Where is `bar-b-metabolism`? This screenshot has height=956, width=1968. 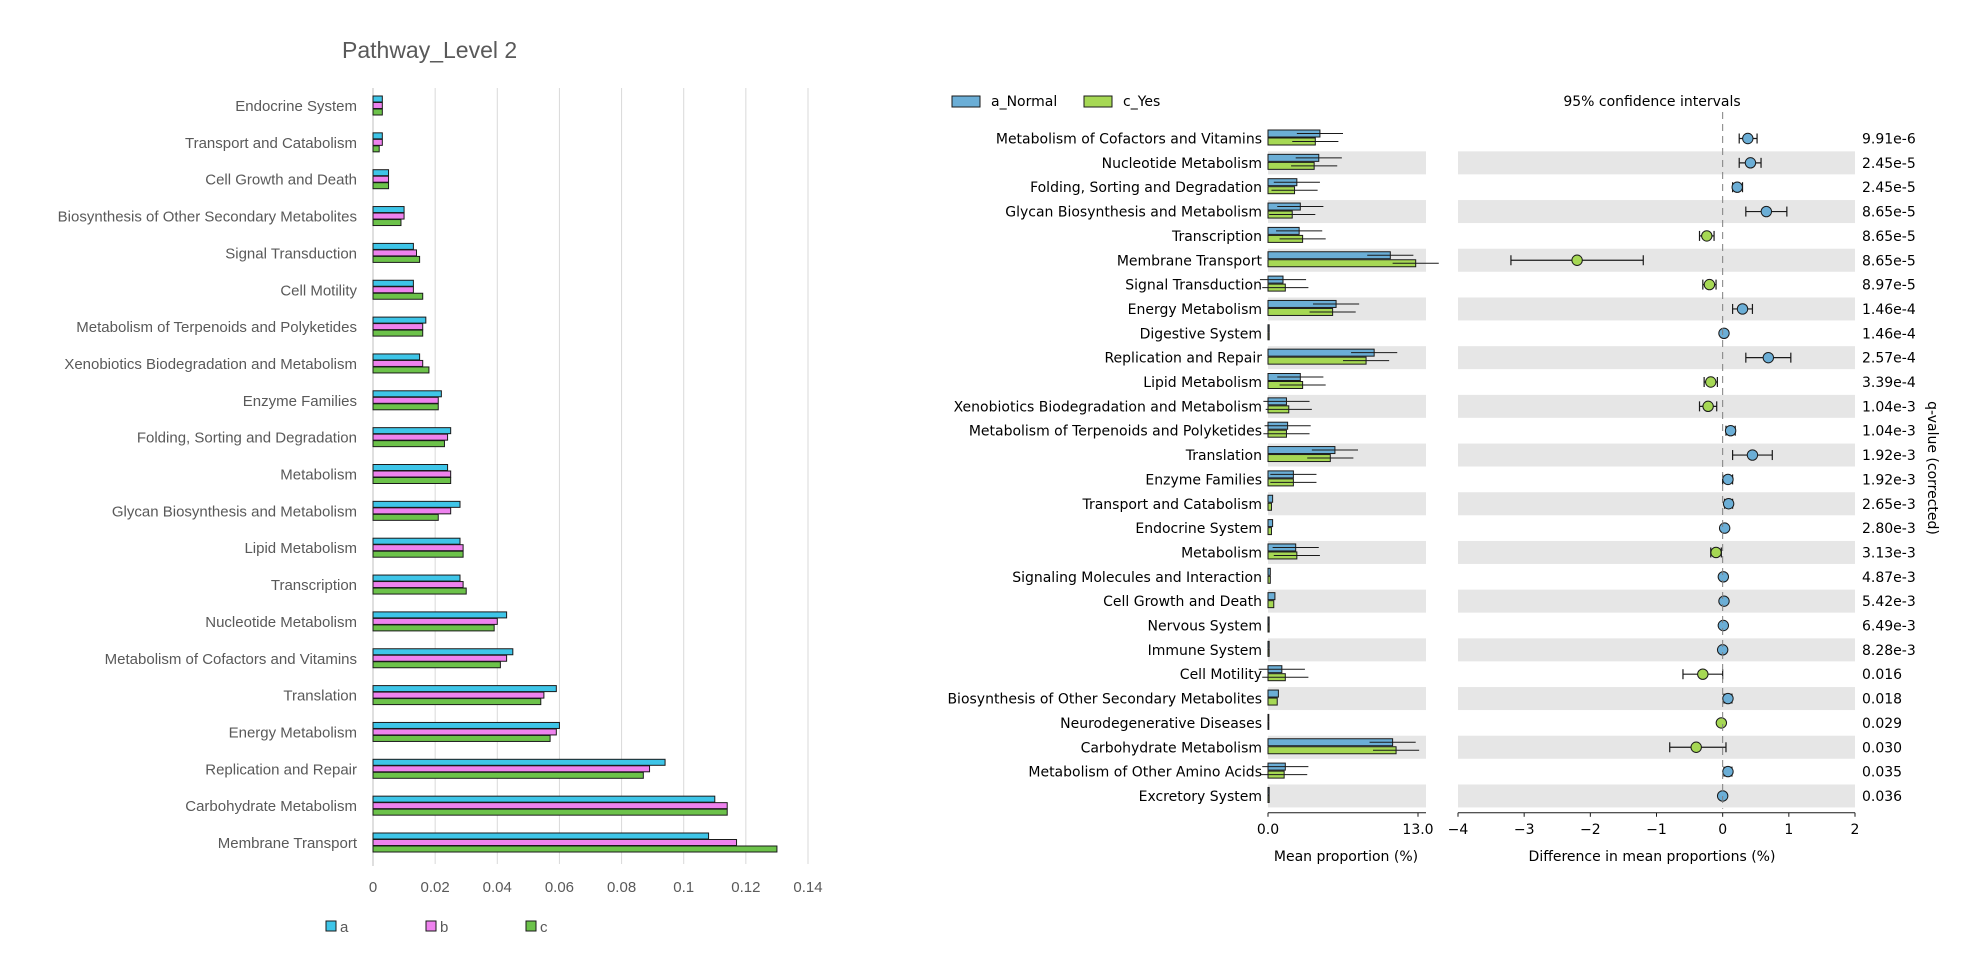 bar-b-metabolism is located at coordinates (412, 474).